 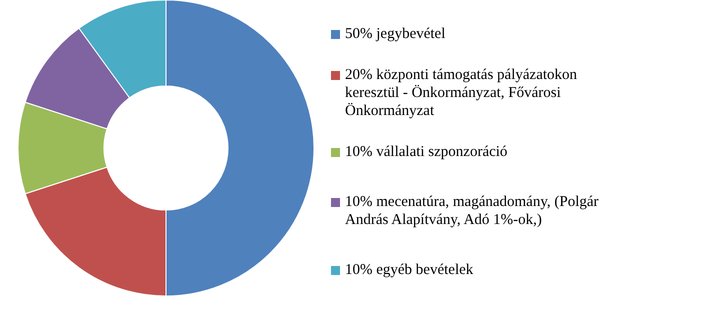 What do you see at coordinates (461, 93) in the screenshot?
I see `legend-label: 20% központi támogatás pályázatokon keresztül - Önkormányzat, Fővárosi Önkormányzat` at bounding box center [461, 93].